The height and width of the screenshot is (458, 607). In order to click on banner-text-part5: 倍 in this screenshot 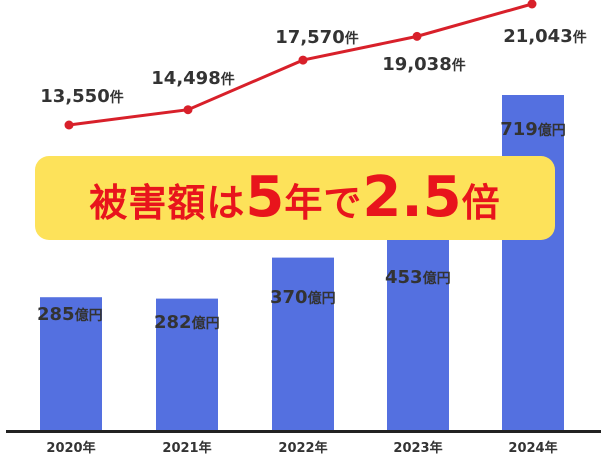, I will do `click(481, 203)`.